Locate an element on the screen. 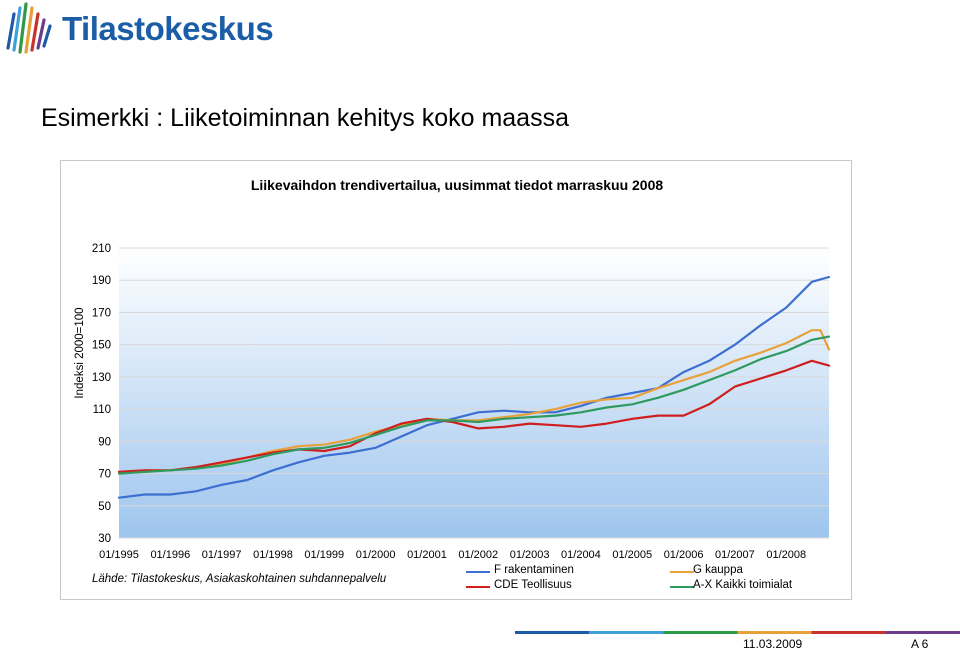 This screenshot has height=651, width=960. x-tick-label: 01/2005 is located at coordinates (632, 555).